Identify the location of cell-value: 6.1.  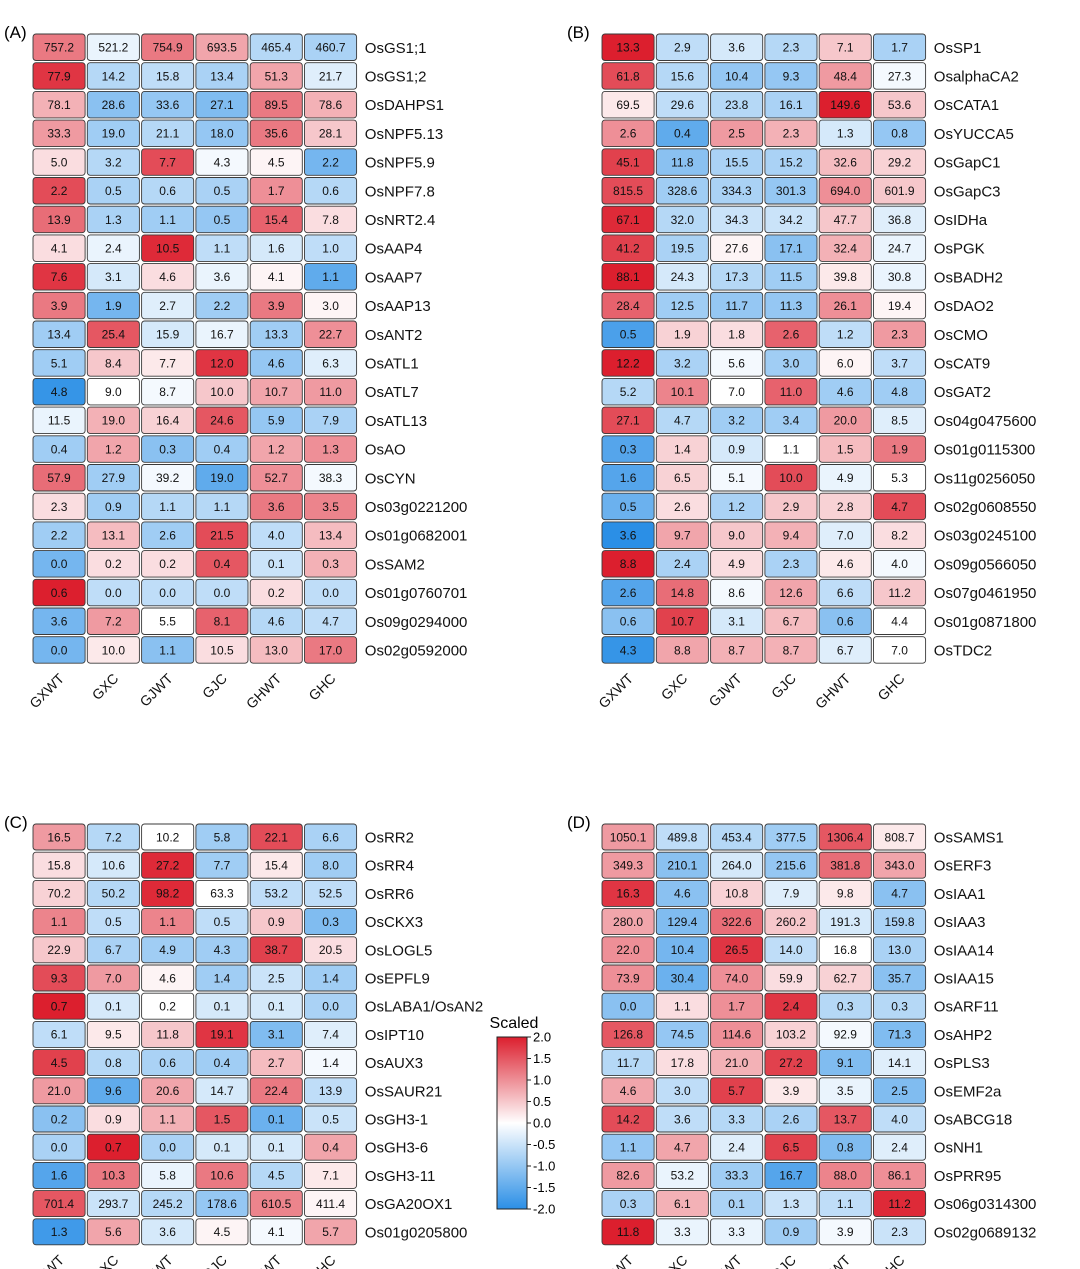
(682, 1204).